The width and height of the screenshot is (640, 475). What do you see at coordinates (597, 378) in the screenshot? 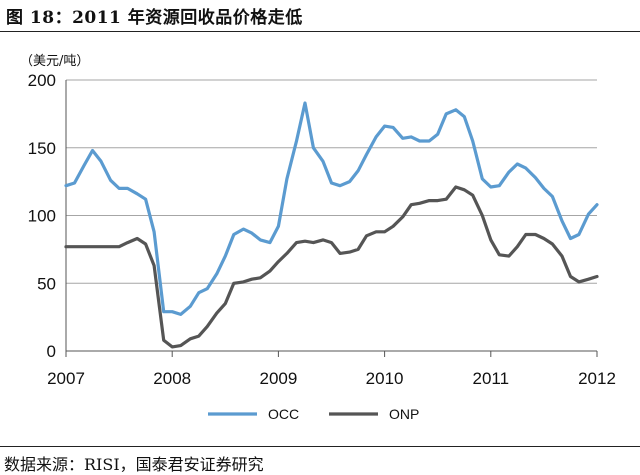
I see `x-tick-label-2012: 2012` at bounding box center [597, 378].